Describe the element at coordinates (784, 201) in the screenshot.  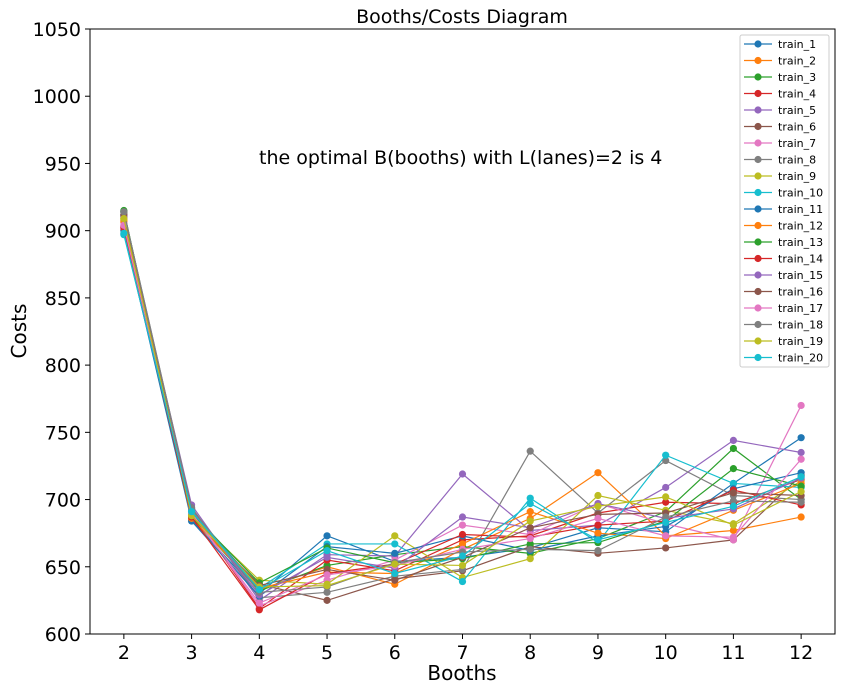
I see `legend-frame` at that location.